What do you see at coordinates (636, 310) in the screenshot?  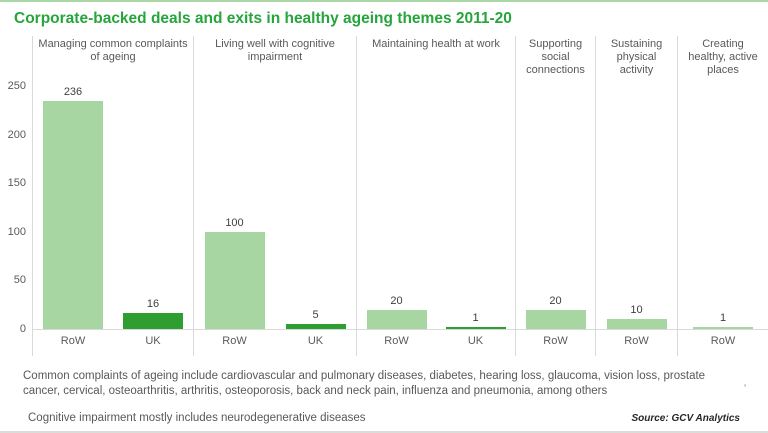 I see `bar-value-label: 10` at bounding box center [636, 310].